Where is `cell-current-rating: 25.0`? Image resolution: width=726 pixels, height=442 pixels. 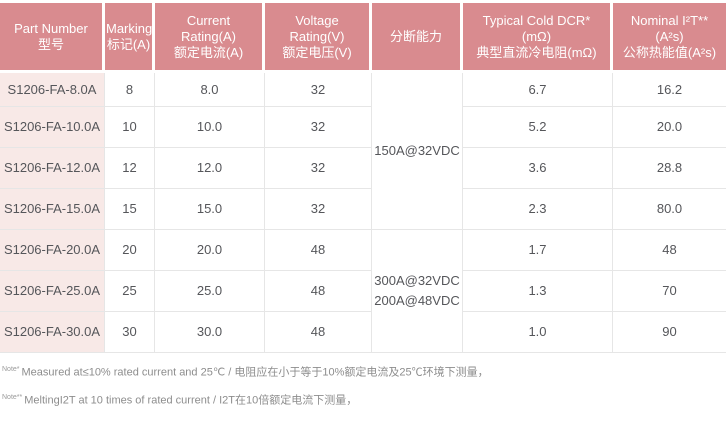 cell-current-rating: 25.0 is located at coordinates (210, 291).